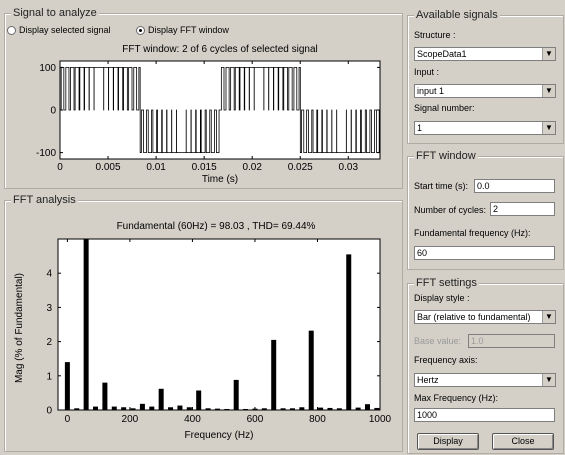 This screenshot has width=565, height=455. Describe the element at coordinates (130, 419) in the screenshot. I see `fft-x-tick-label: 200` at that location.